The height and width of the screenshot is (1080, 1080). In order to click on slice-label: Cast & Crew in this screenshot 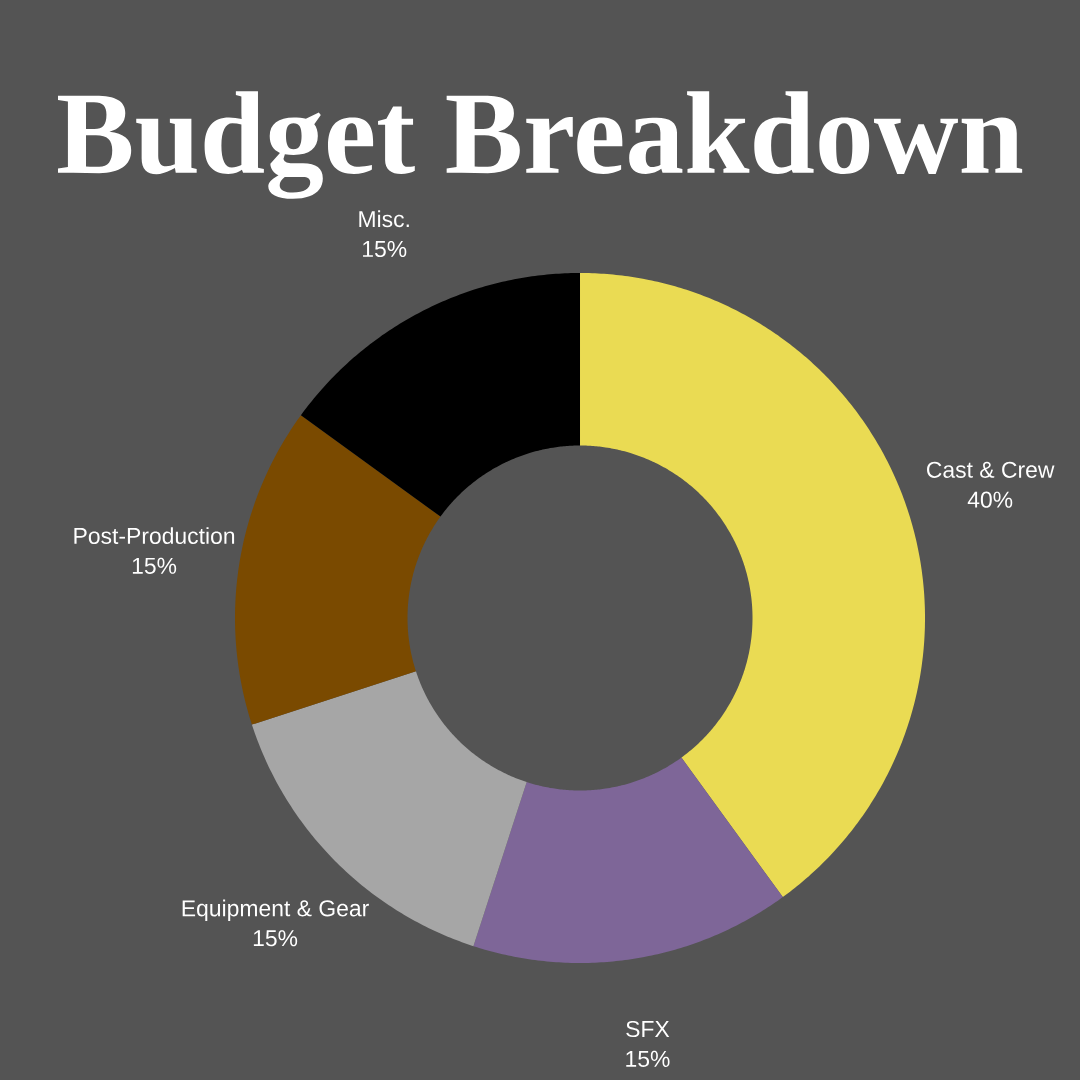, I will do `click(991, 469)`.